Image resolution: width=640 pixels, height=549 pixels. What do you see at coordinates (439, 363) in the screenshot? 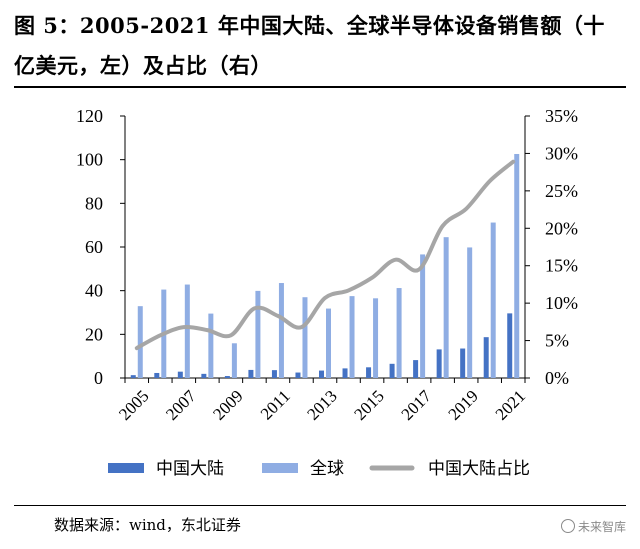
I see `bar-china-2018` at bounding box center [439, 363].